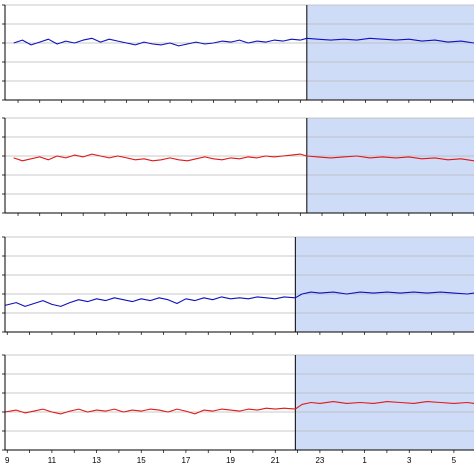  Describe the element at coordinates (409, 460) in the screenshot. I see `x-tick-label-3: 3` at that location.